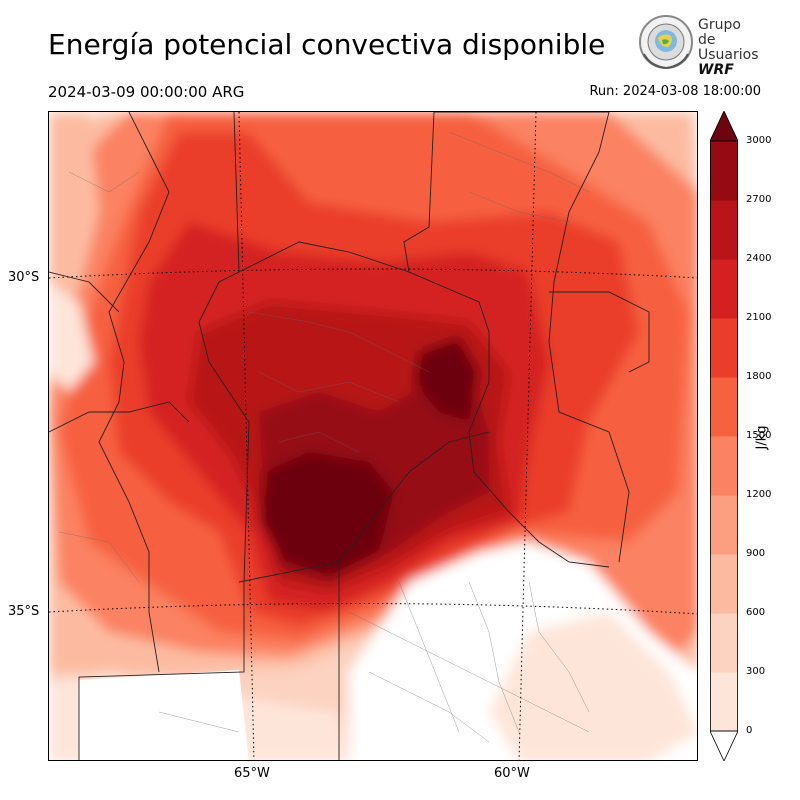 The width and height of the screenshot is (800, 800). I want to click on colorbar, so click(724, 436).